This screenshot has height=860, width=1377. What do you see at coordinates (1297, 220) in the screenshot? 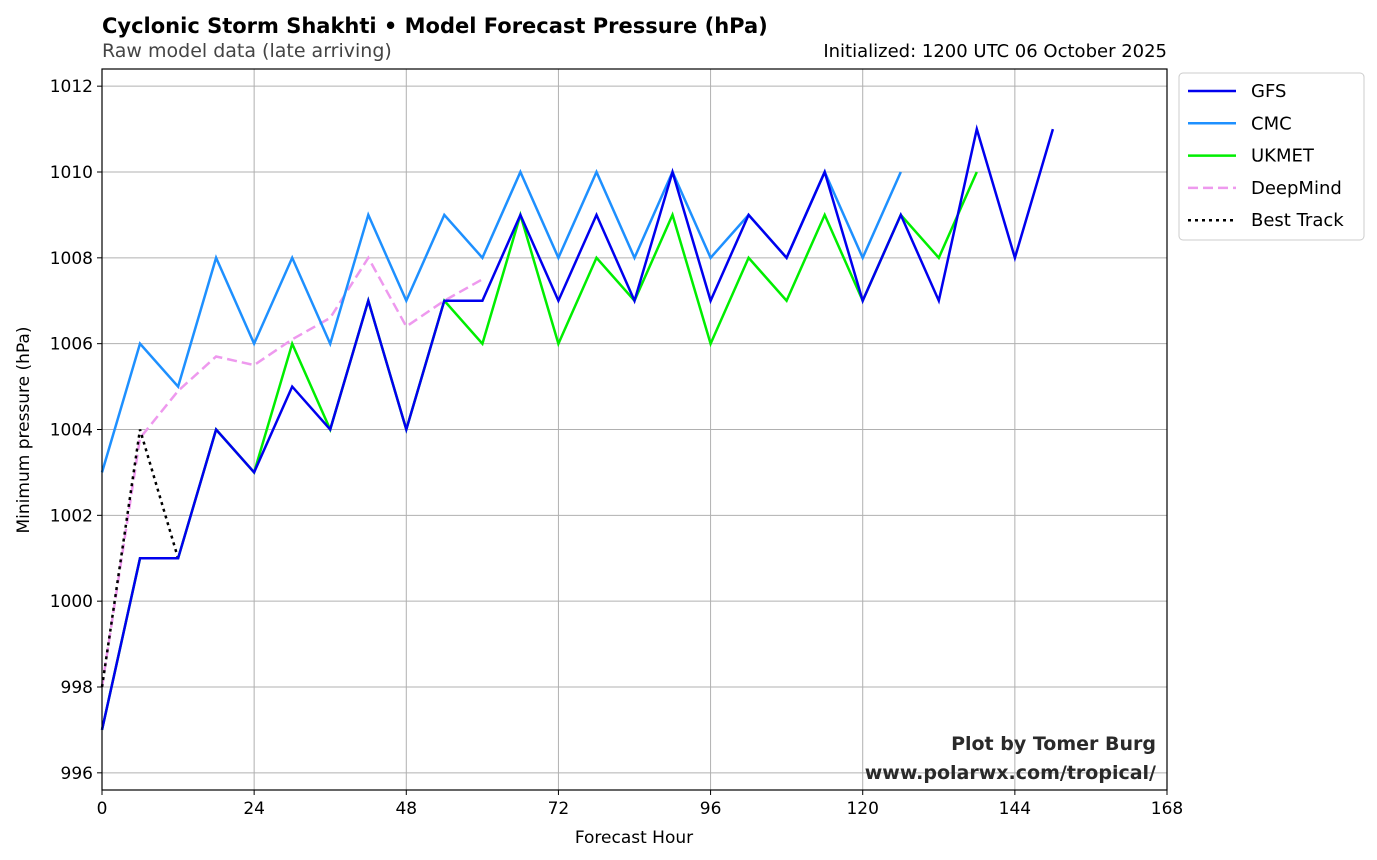
I see `legend-label: Best Track` at bounding box center [1297, 220].